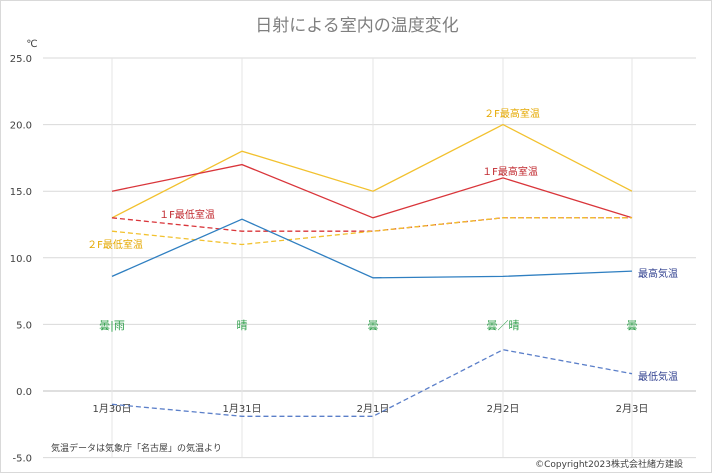 This screenshot has height=474, width=712. What do you see at coordinates (24, 392) in the screenshot?
I see `y-tick-label: 0.0` at bounding box center [24, 392].